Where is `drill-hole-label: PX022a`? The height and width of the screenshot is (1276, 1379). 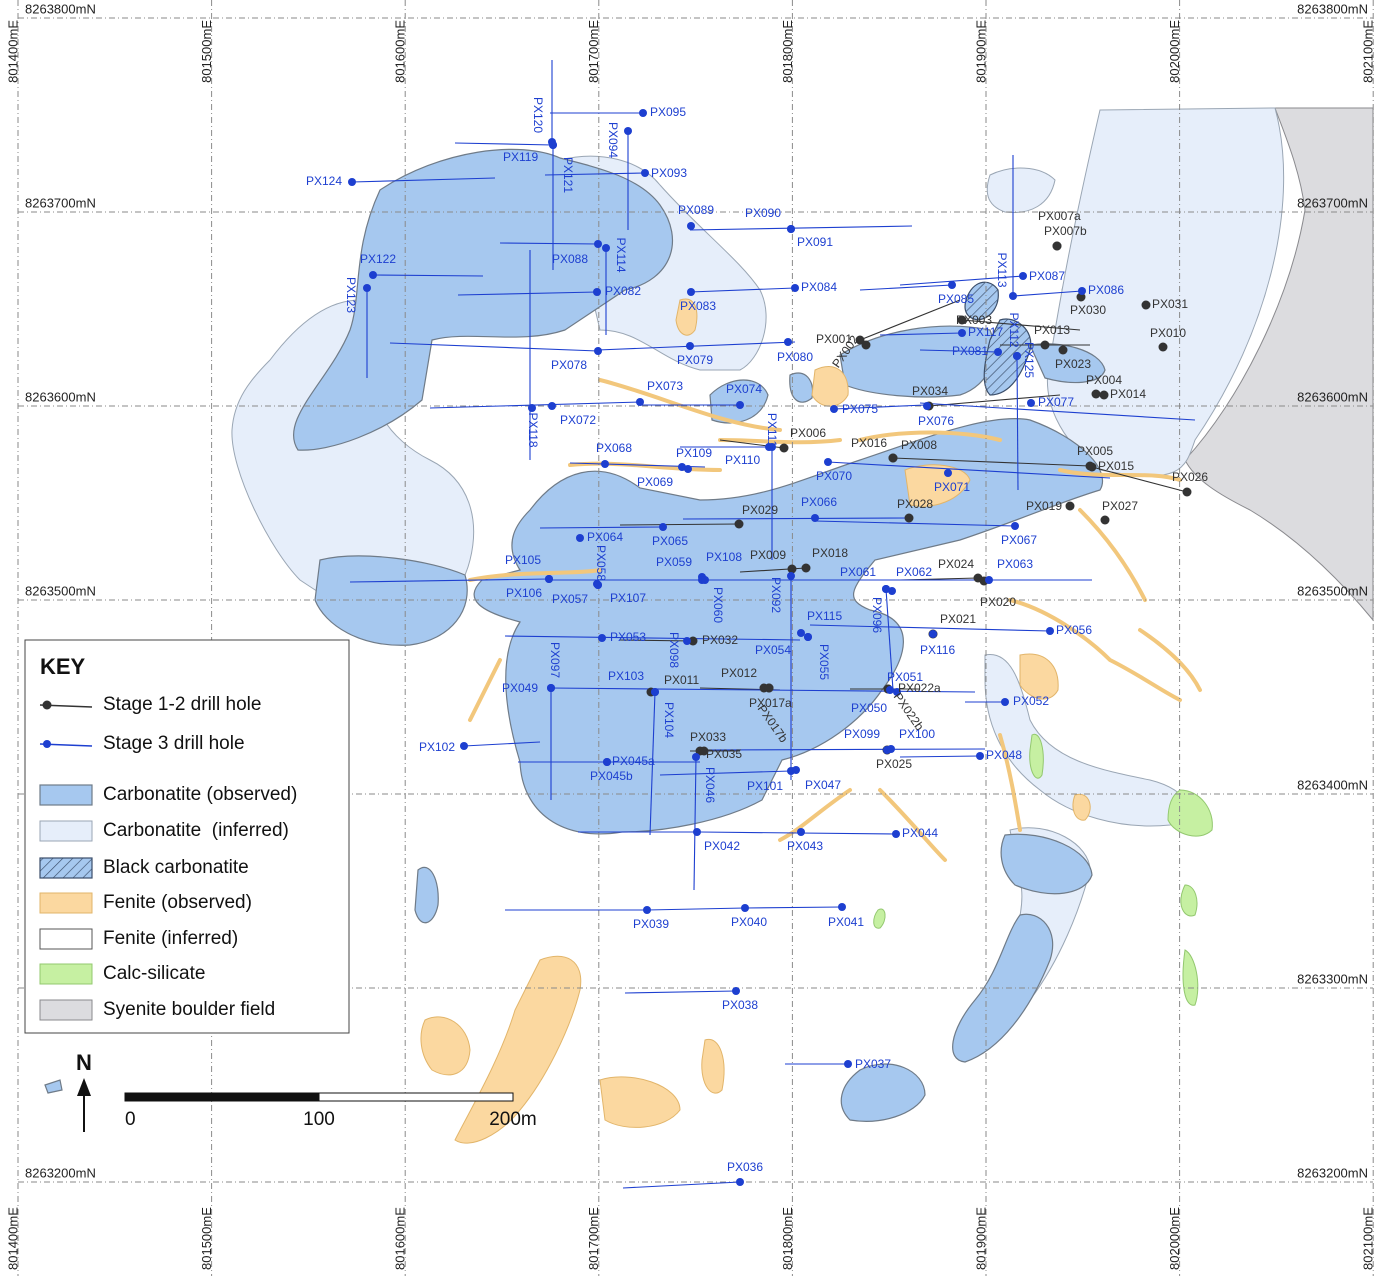 drill-hole-label: PX022a is located at coordinates (919, 688).